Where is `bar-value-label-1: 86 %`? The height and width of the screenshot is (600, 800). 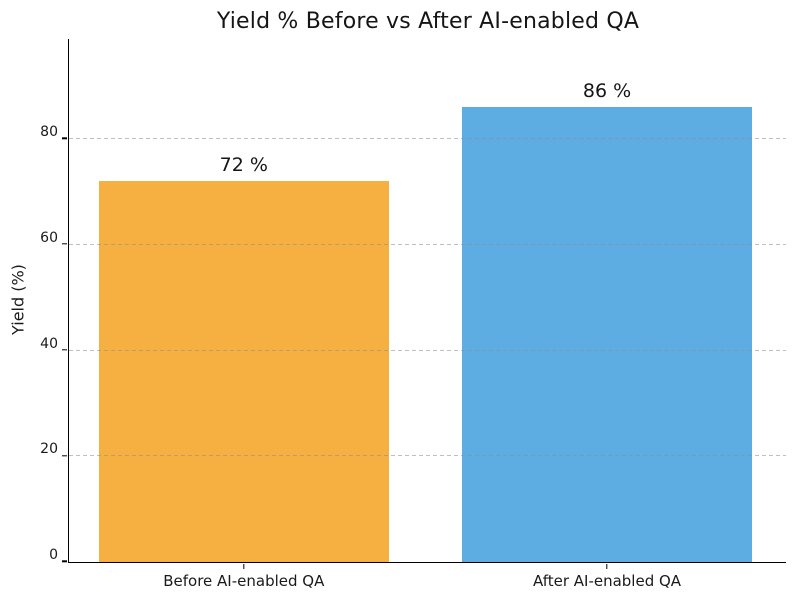
bar-value-label-1: 86 % is located at coordinates (607, 91).